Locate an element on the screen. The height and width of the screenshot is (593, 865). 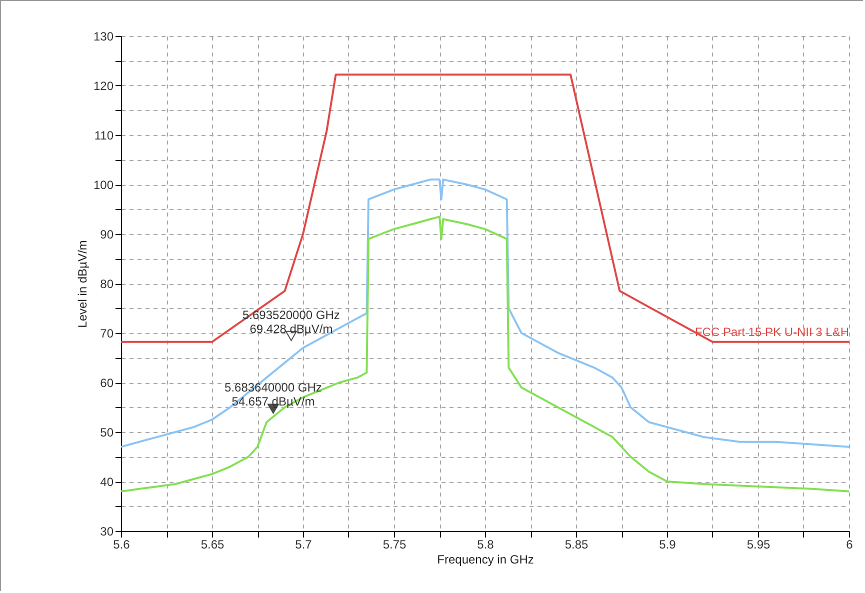
y-tick-label: 120 is located at coordinates (103, 86).